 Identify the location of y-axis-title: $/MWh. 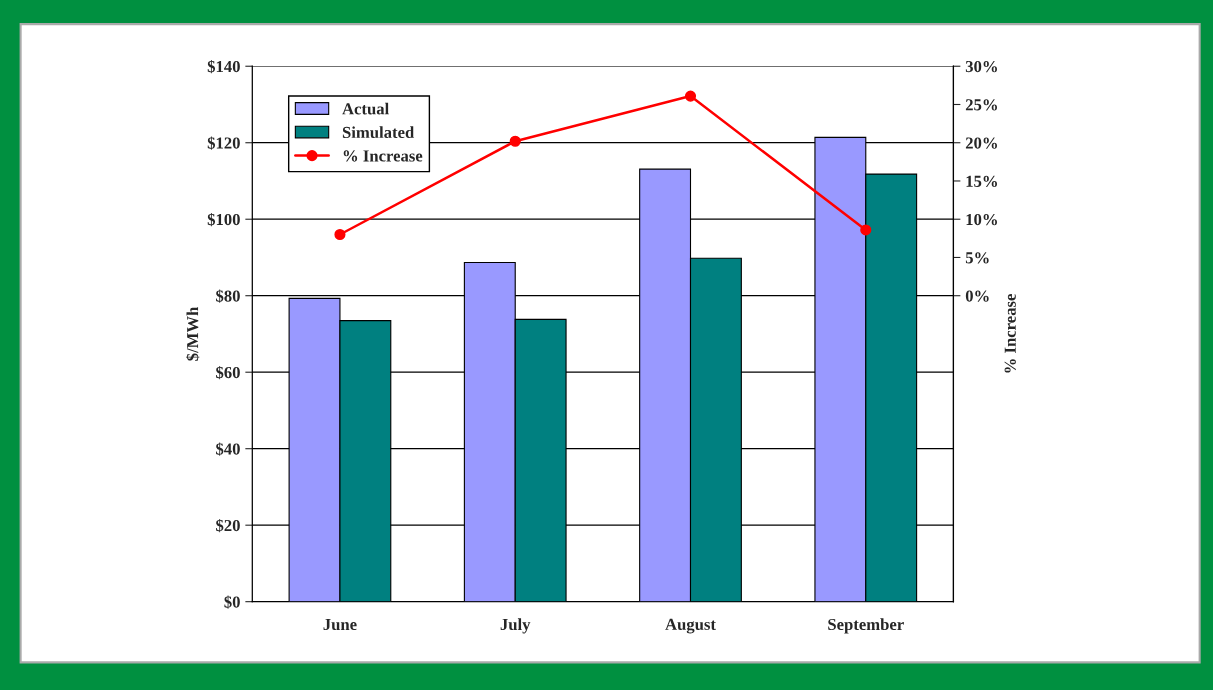
(192, 333).